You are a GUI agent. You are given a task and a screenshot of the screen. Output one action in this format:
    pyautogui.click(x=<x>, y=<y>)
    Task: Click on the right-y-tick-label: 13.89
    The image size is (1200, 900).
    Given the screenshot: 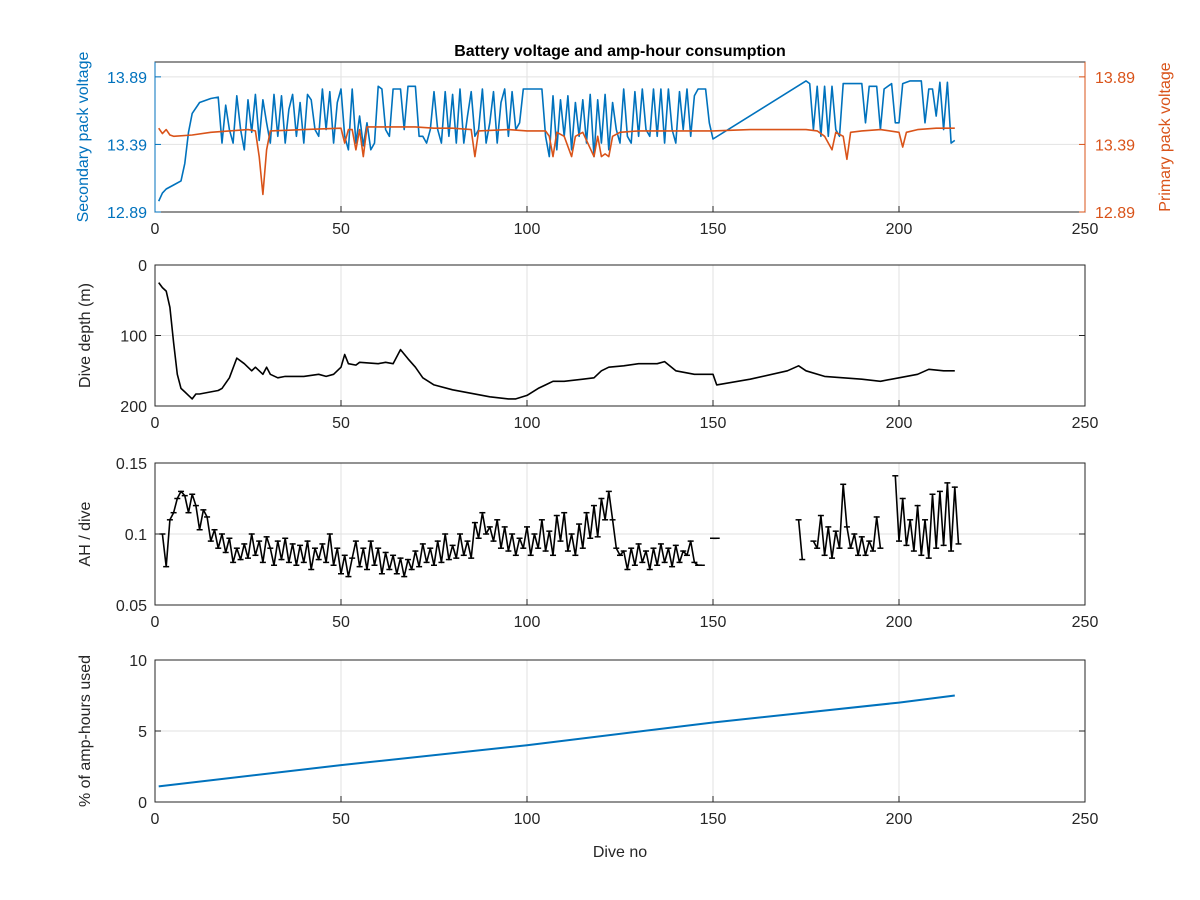 What is the action you would take?
    pyautogui.click(x=1115, y=78)
    